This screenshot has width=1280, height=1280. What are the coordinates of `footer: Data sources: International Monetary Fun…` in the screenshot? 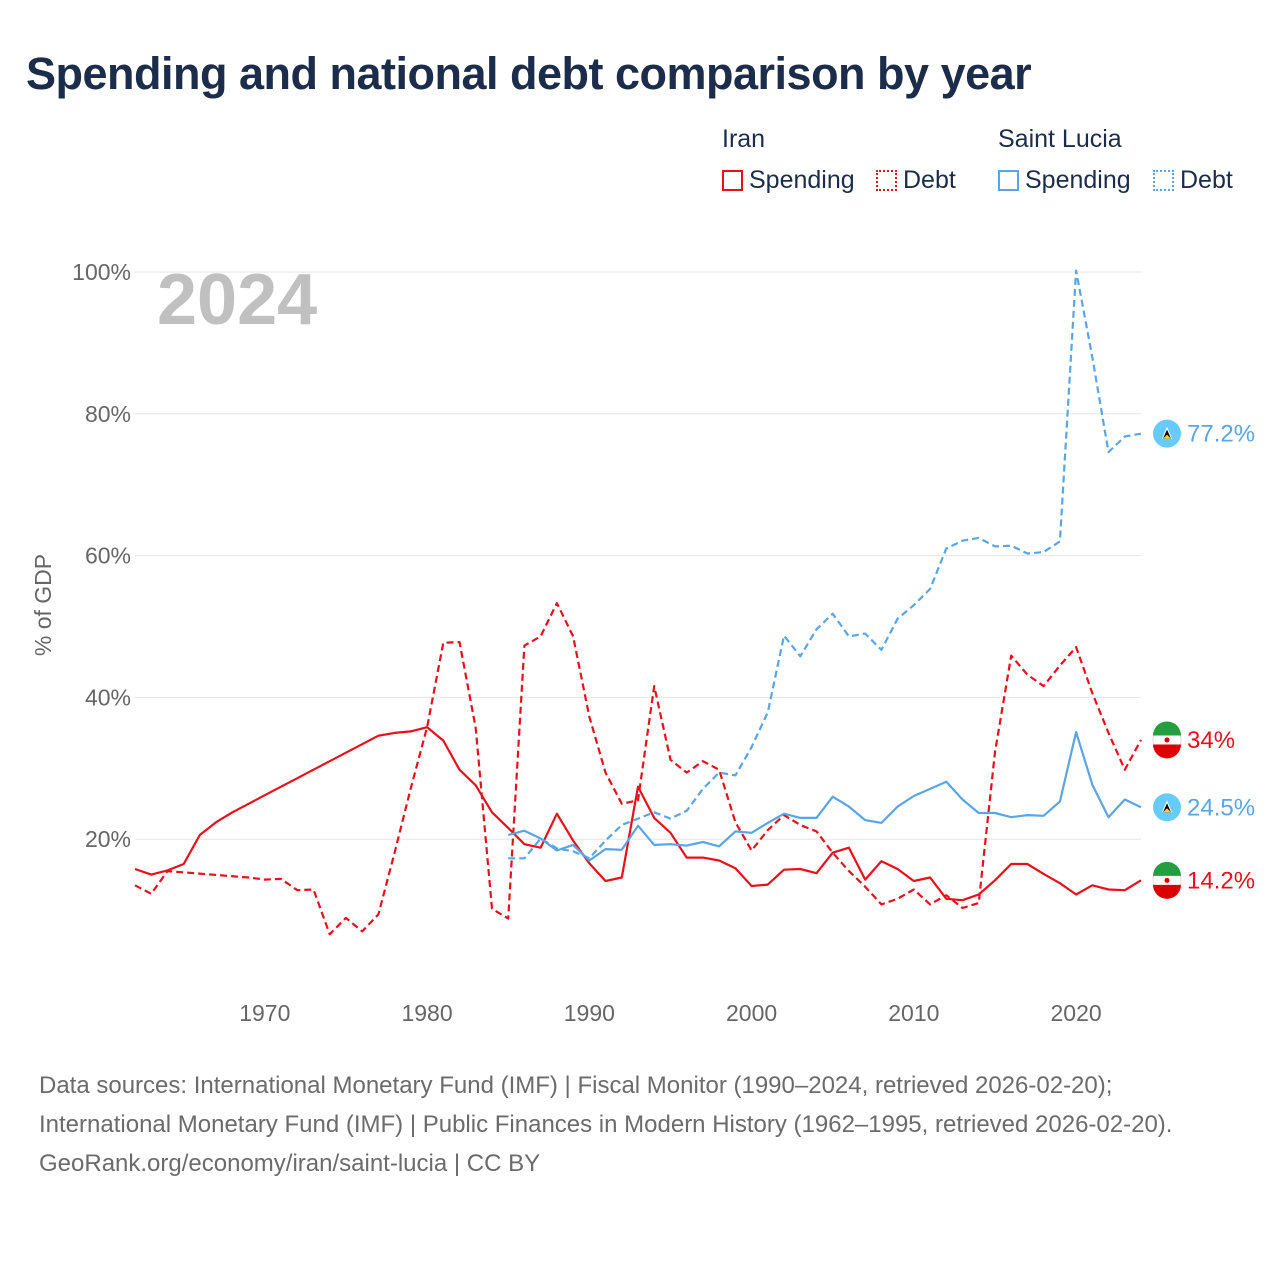 It's located at (644, 1124).